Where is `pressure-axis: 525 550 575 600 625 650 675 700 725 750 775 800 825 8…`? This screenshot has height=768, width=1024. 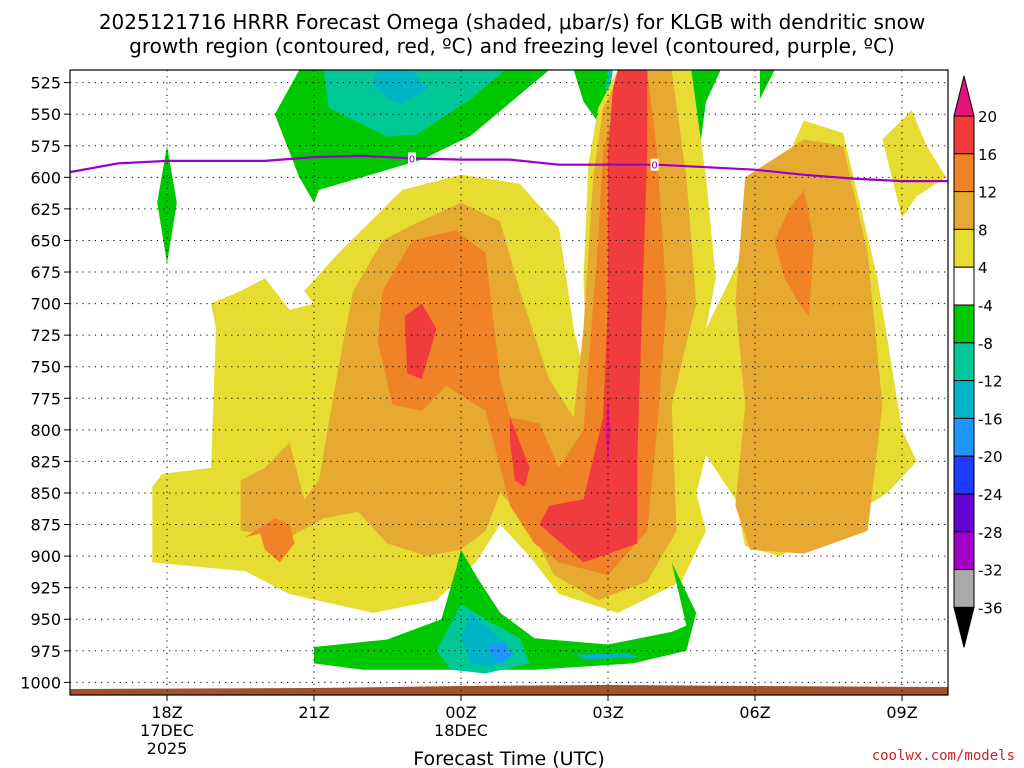
pressure-axis: 525 550 575 600 625 650 675 700 725 750 775 800 825 8… is located at coordinates (45, 383).